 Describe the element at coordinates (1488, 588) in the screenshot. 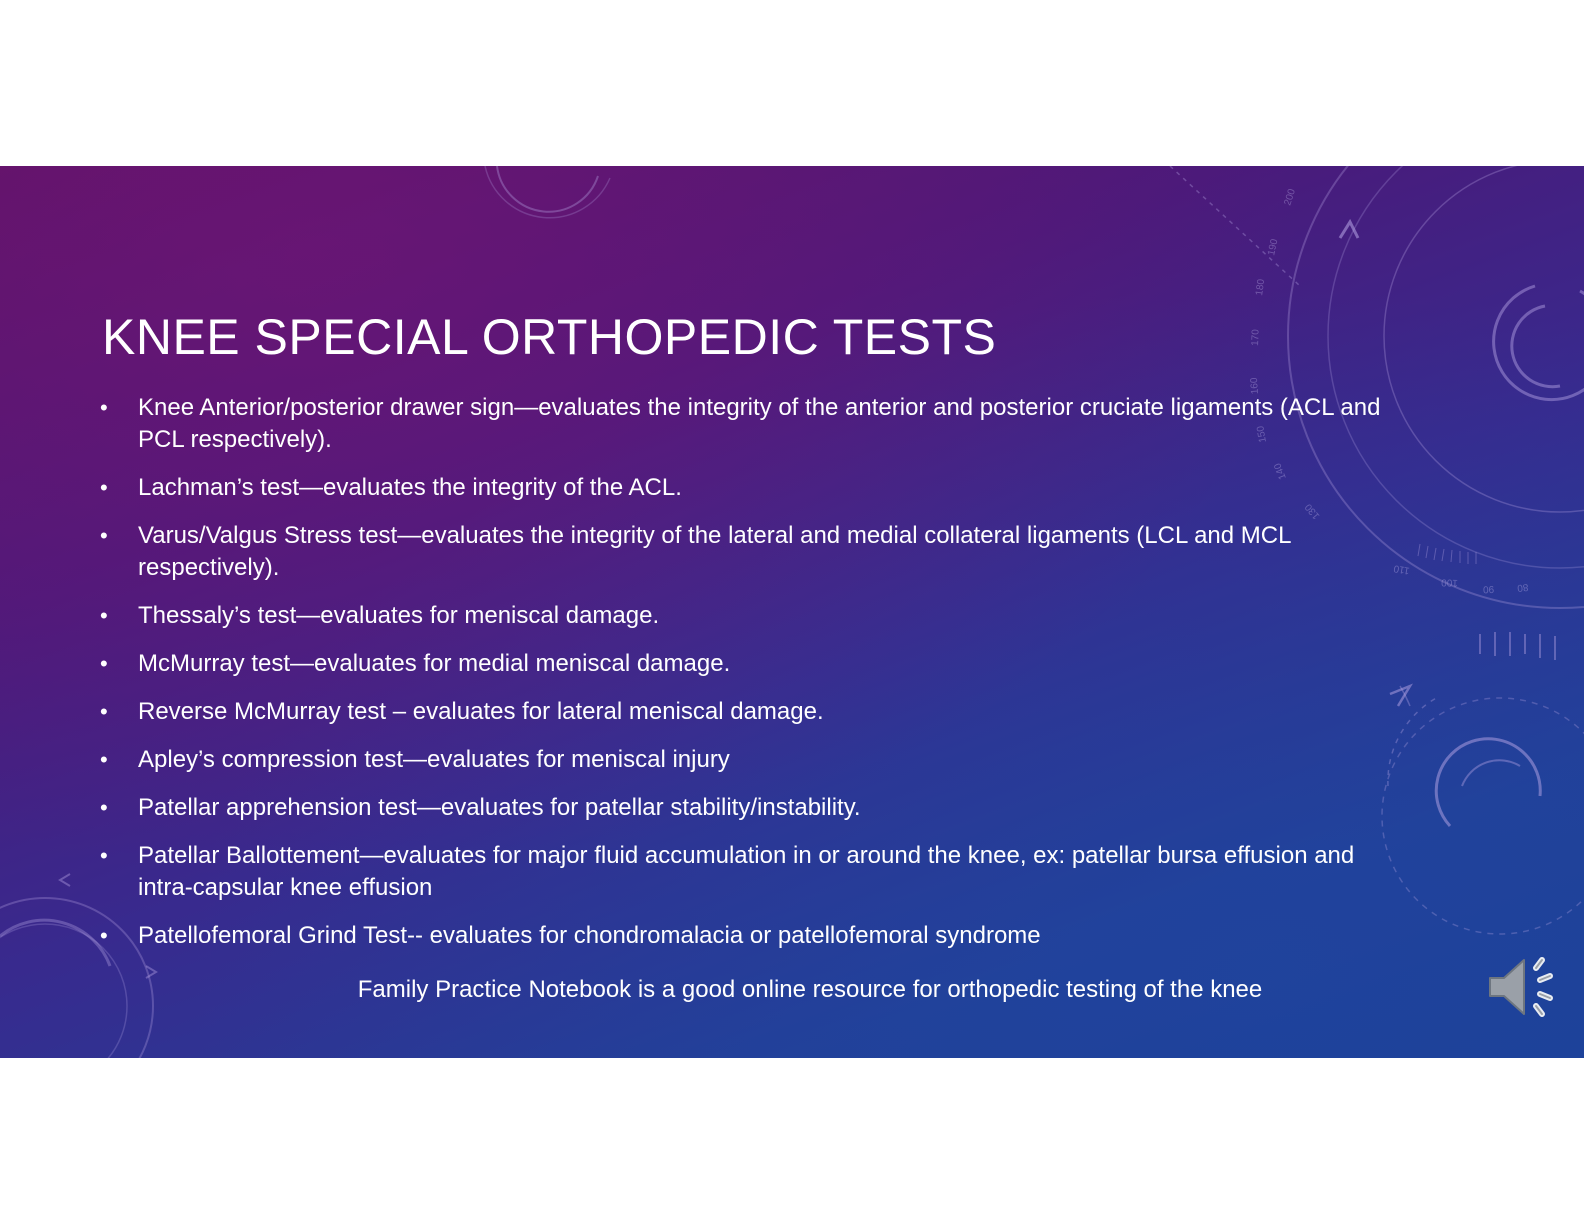

I see `dial-number: 90` at that location.